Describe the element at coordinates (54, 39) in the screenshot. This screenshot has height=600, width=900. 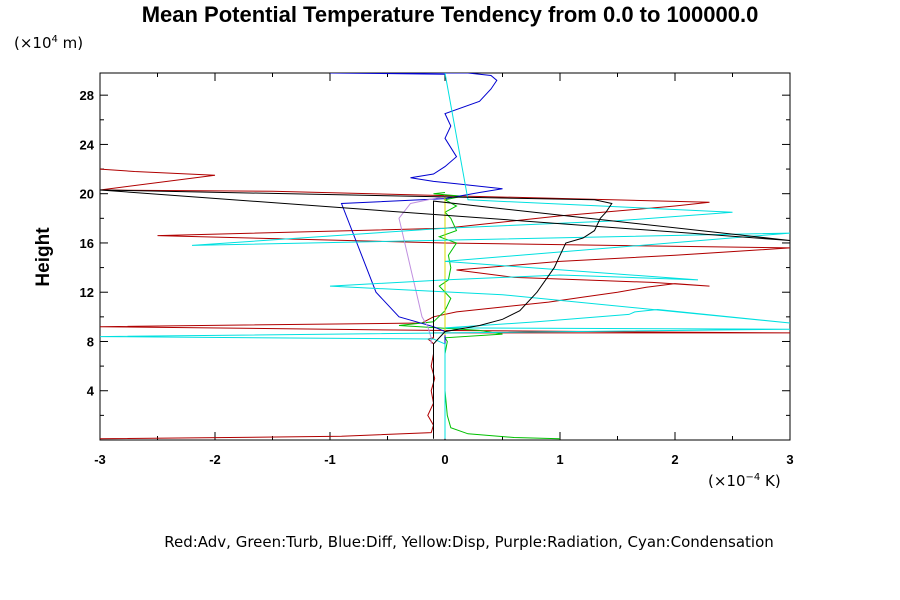
I see `y-mult-exponent: 4` at that location.